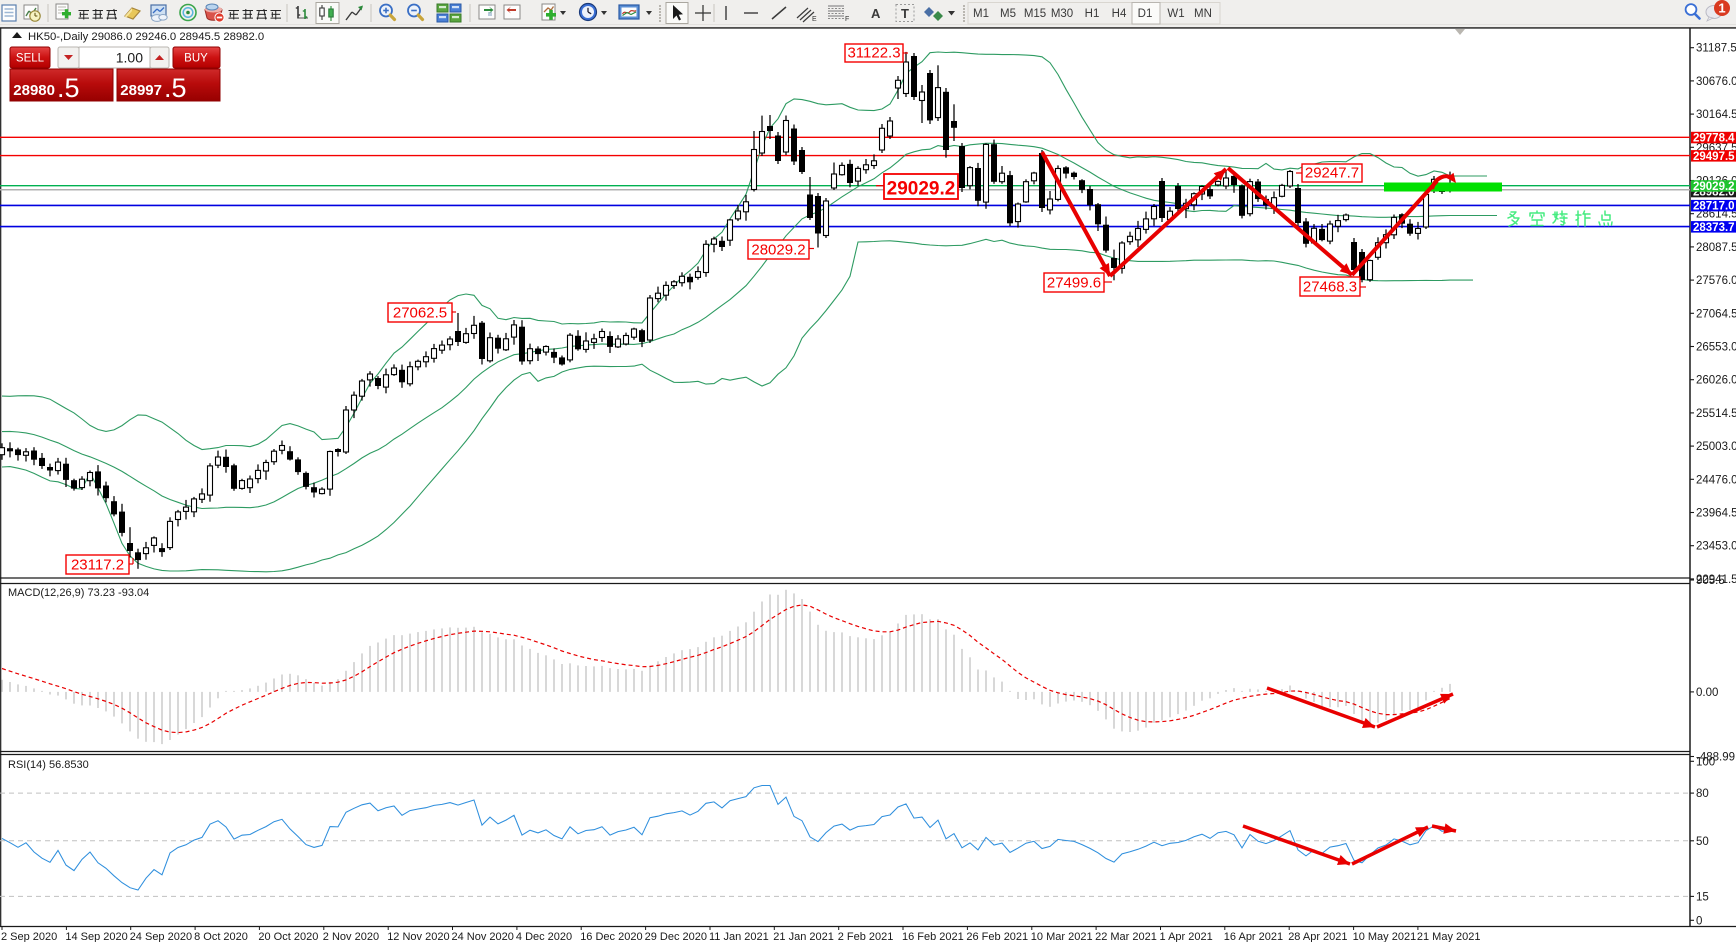 Image resolution: width=1736 pixels, height=942 pixels. What do you see at coordinates (778, 250) in the screenshot?
I see `svg-text: 28029.2` at bounding box center [778, 250].